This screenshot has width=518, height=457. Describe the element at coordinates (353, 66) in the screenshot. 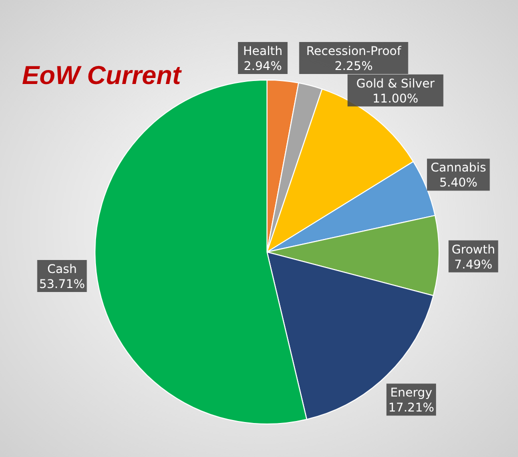

I see `data-label: 2.25%` at that location.